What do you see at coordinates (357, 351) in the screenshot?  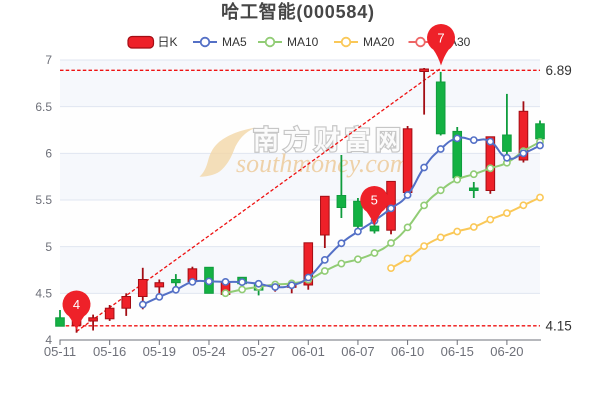 I see `svg-text: 06-07` at bounding box center [357, 351].